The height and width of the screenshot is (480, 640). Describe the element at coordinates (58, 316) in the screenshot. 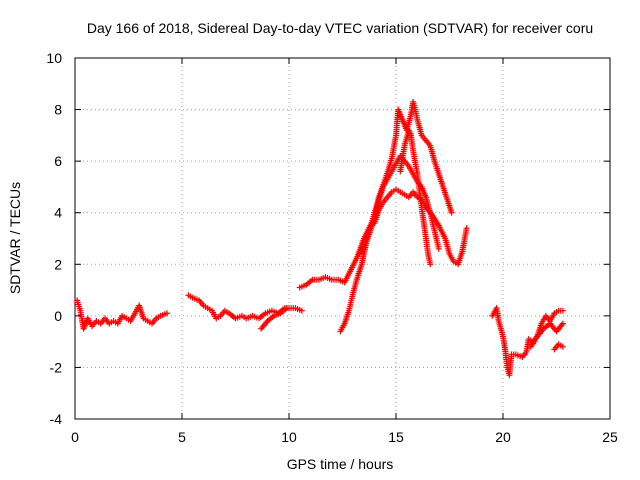

I see `y-tick-label: 0` at that location.